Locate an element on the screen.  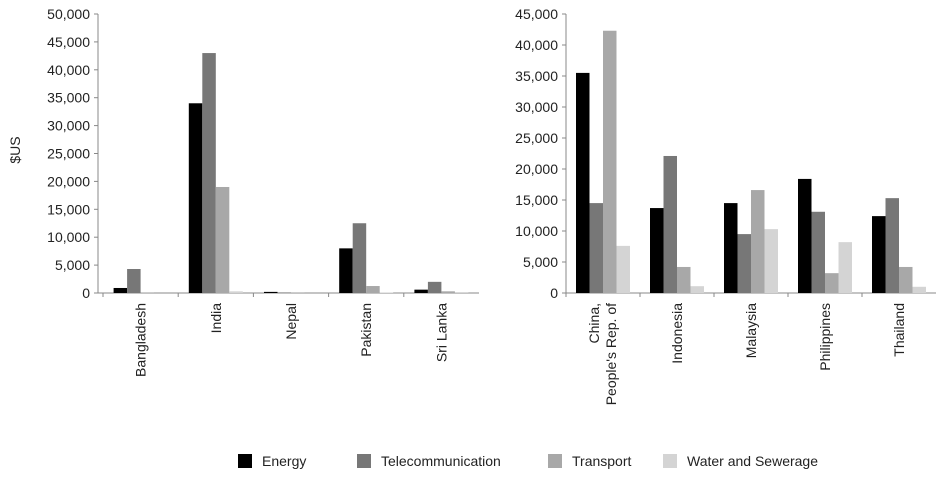
y-axis-title: $US is located at coordinates (15, 149).